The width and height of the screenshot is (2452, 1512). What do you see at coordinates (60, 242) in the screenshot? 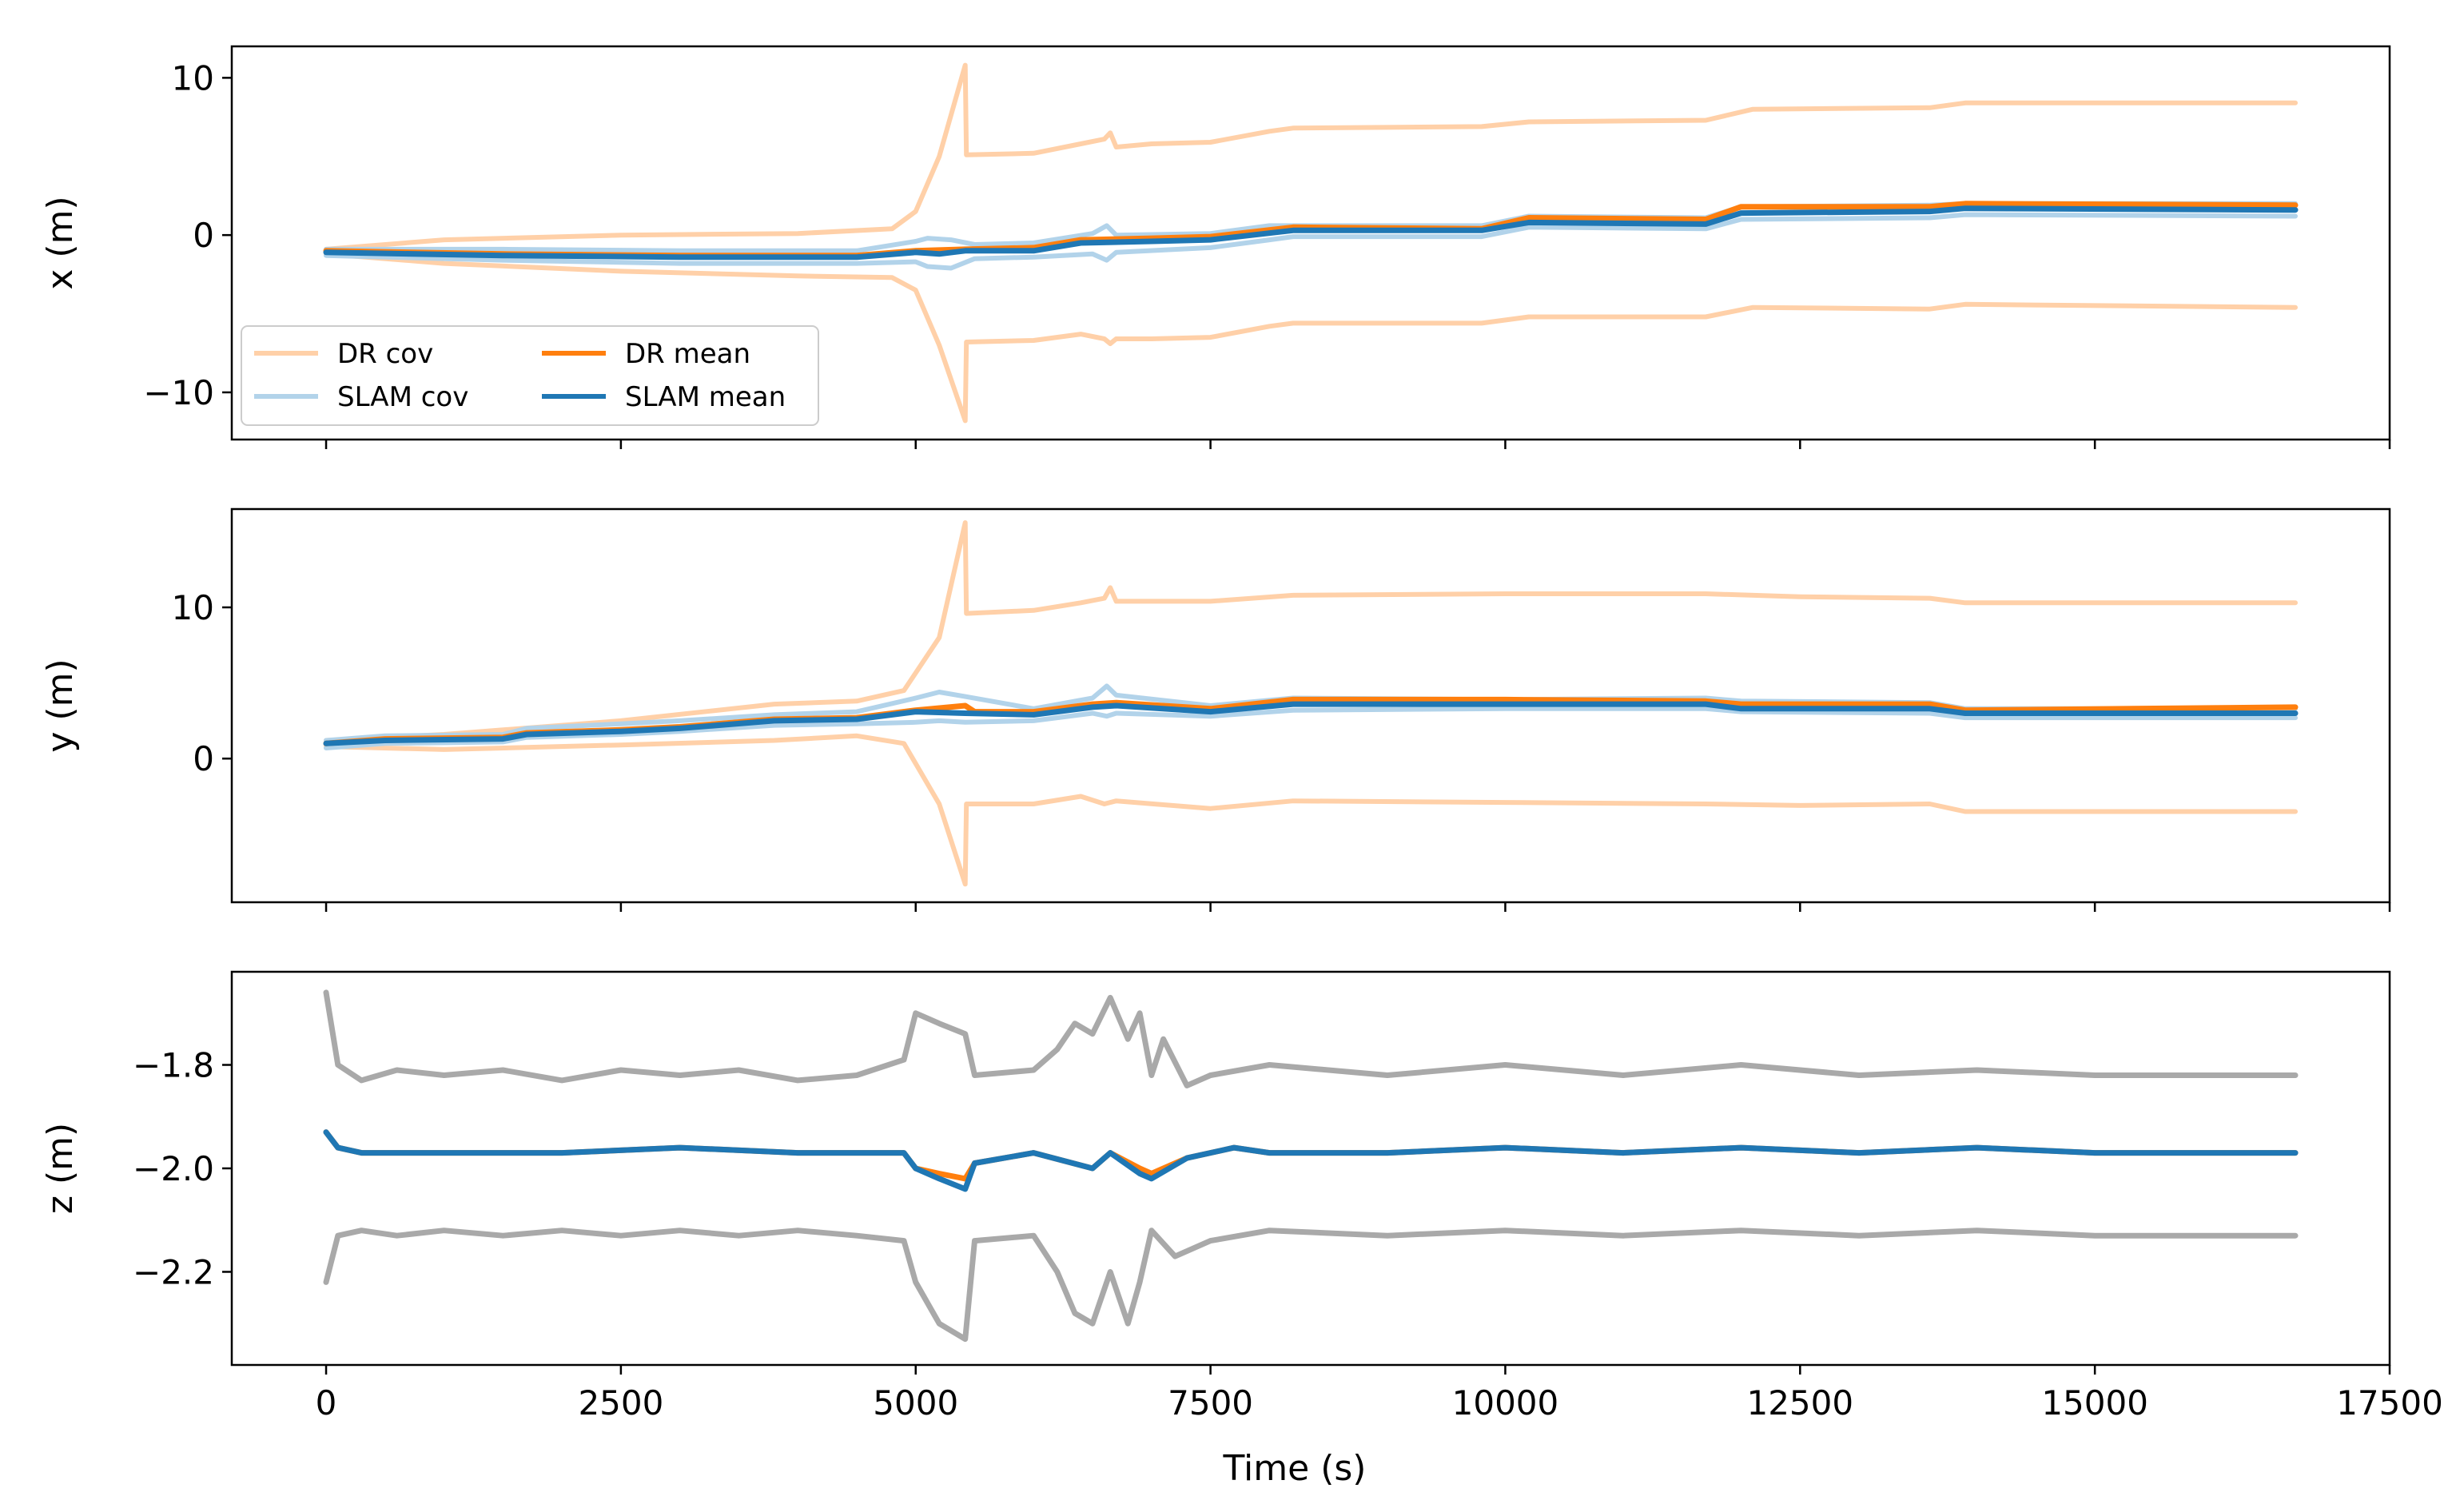
I see `y-axis-label-x: x (m)` at bounding box center [60, 242].